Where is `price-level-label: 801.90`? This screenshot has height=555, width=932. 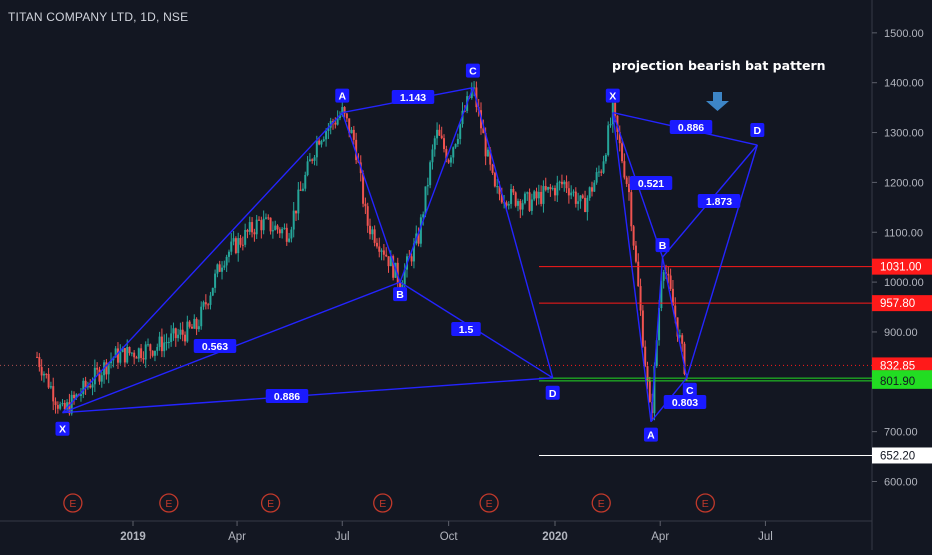
price-level-label: 801.90 is located at coordinates (897, 382).